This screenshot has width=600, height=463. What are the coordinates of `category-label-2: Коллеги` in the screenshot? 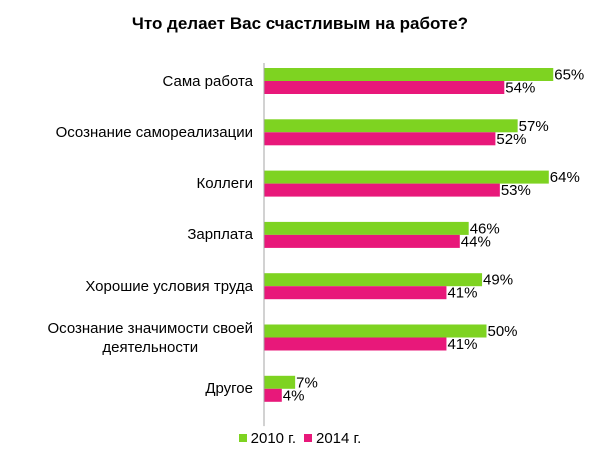 It's located at (225, 183).